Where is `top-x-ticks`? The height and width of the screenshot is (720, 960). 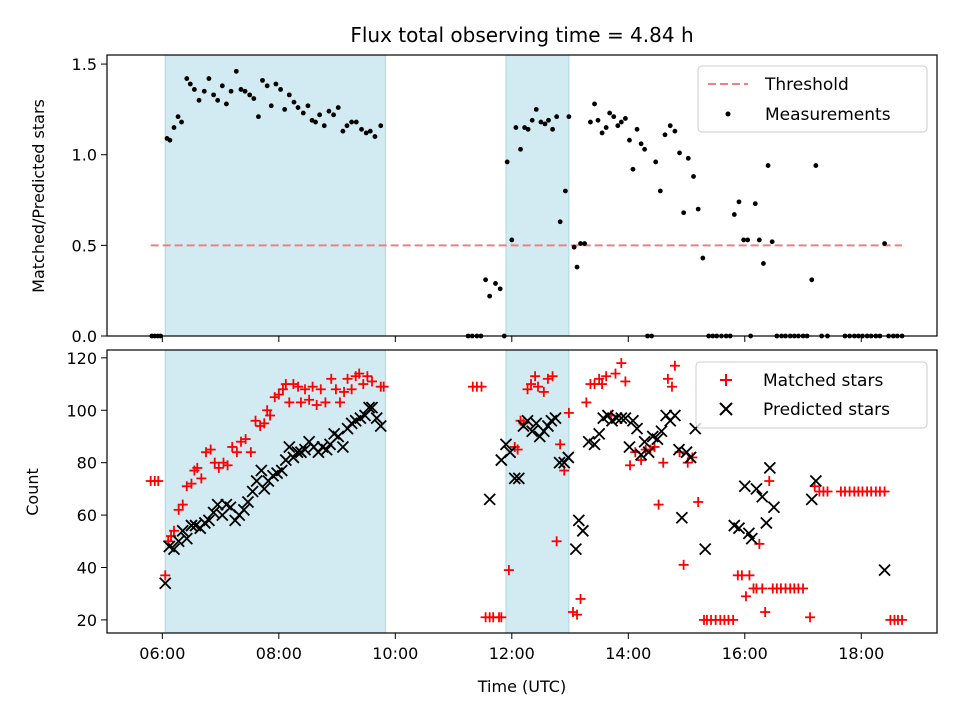
top-x-ticks is located at coordinates (511, 339).